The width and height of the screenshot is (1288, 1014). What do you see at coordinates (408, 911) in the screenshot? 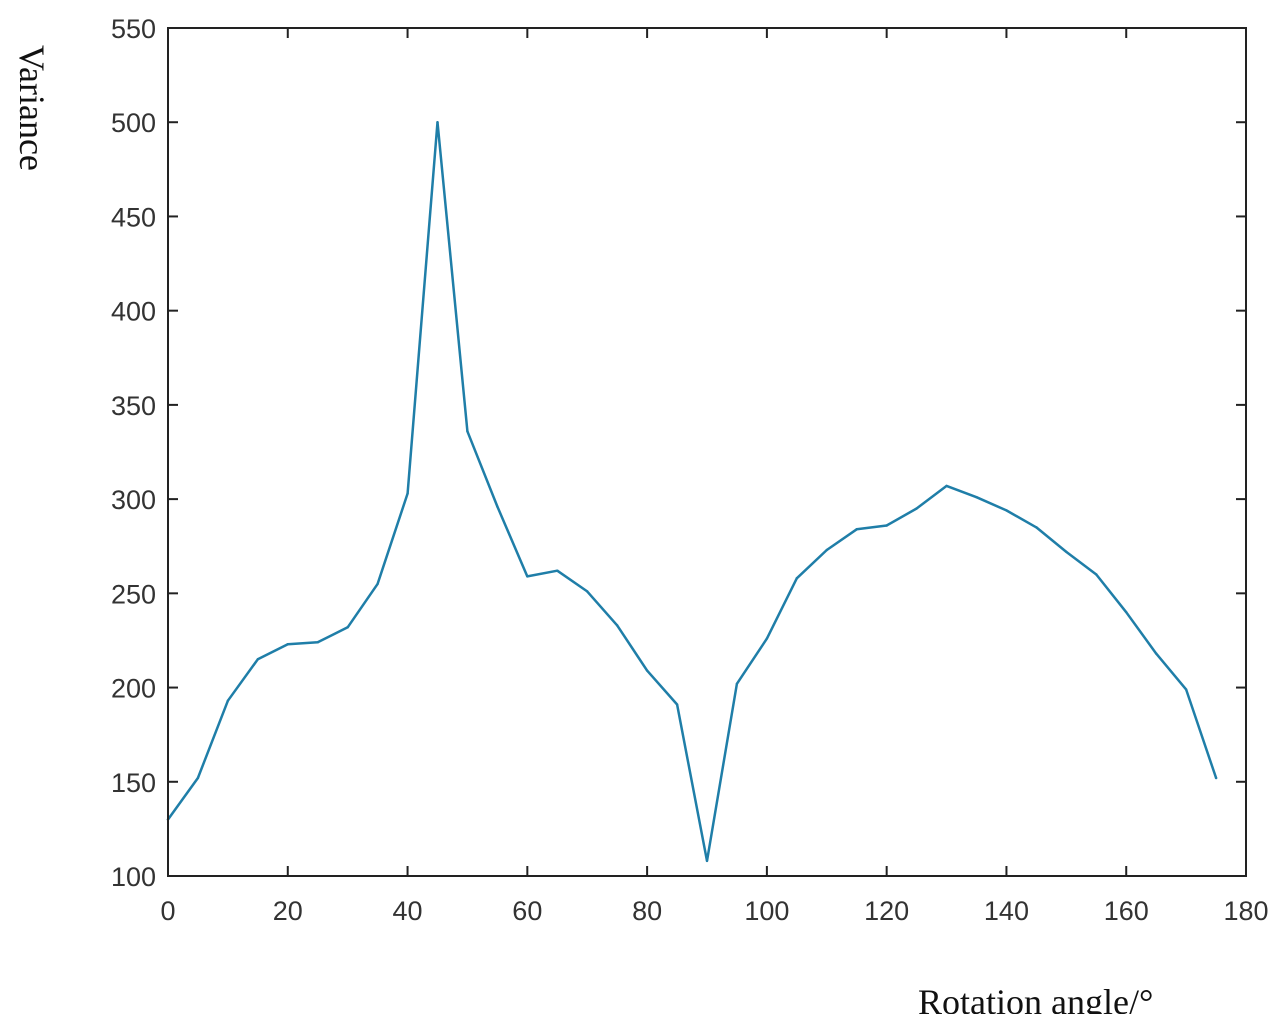
I see `x-tick-label: 40` at bounding box center [408, 911].